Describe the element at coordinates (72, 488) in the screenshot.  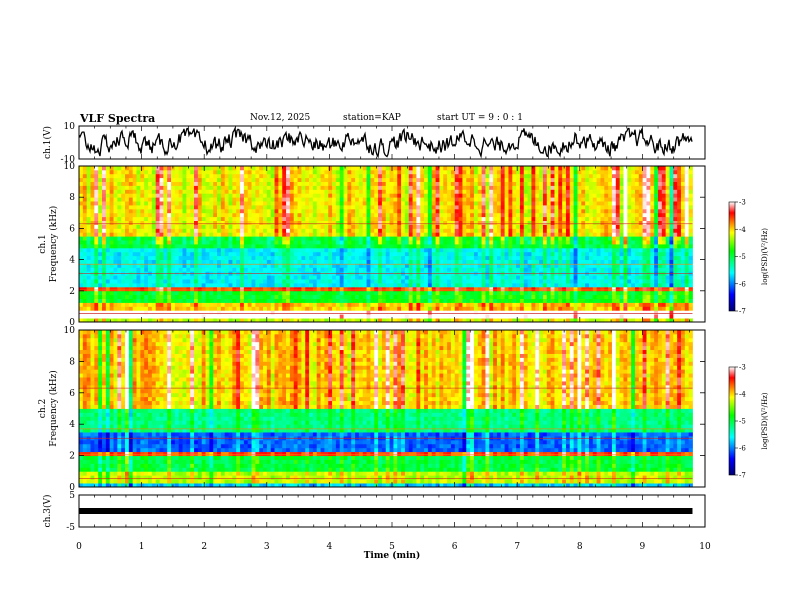
I see `ch2-spectrogram-tick-label: 0` at that location.